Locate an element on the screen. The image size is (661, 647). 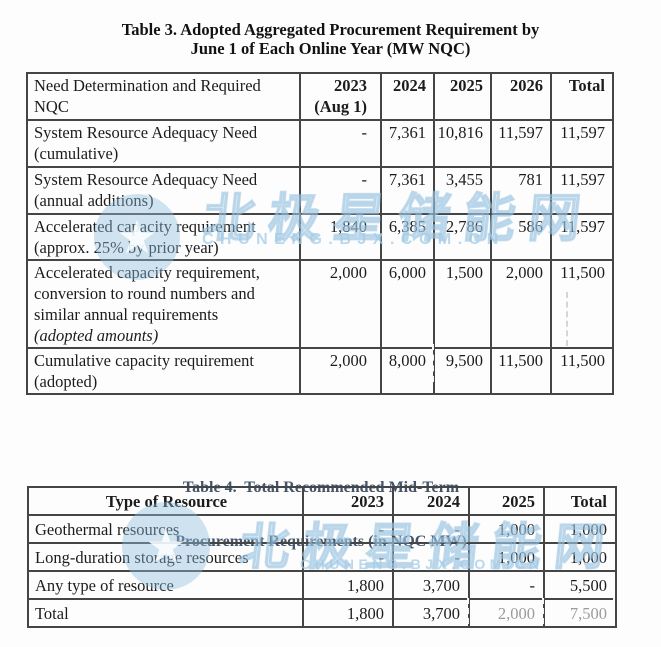
table4-header-total: Total is located at coordinates (580, 501).